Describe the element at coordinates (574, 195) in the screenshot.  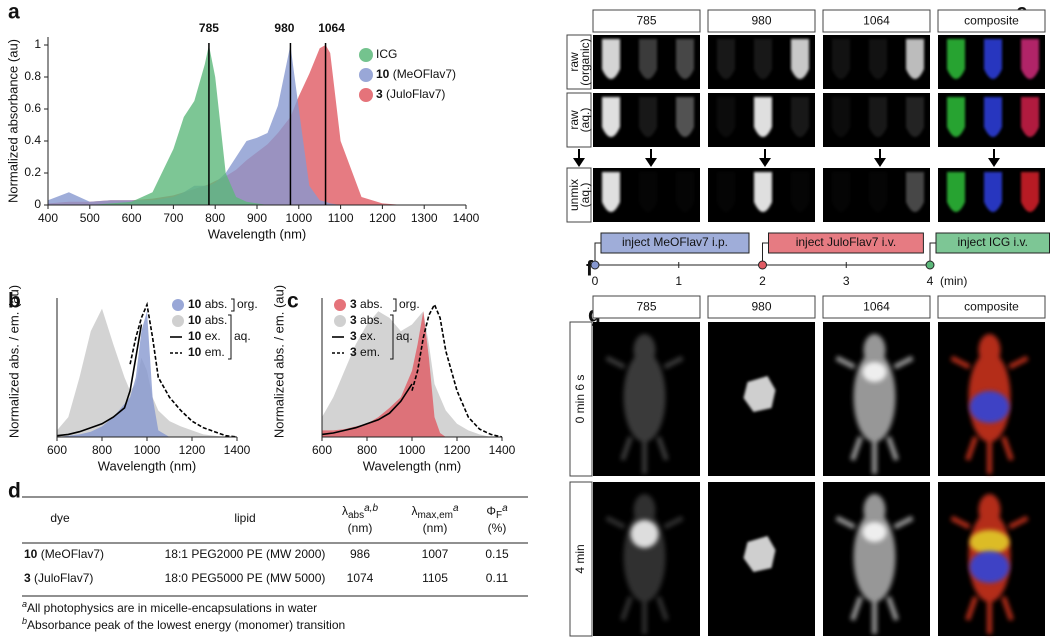
I see `row-label: unmix` at that location.